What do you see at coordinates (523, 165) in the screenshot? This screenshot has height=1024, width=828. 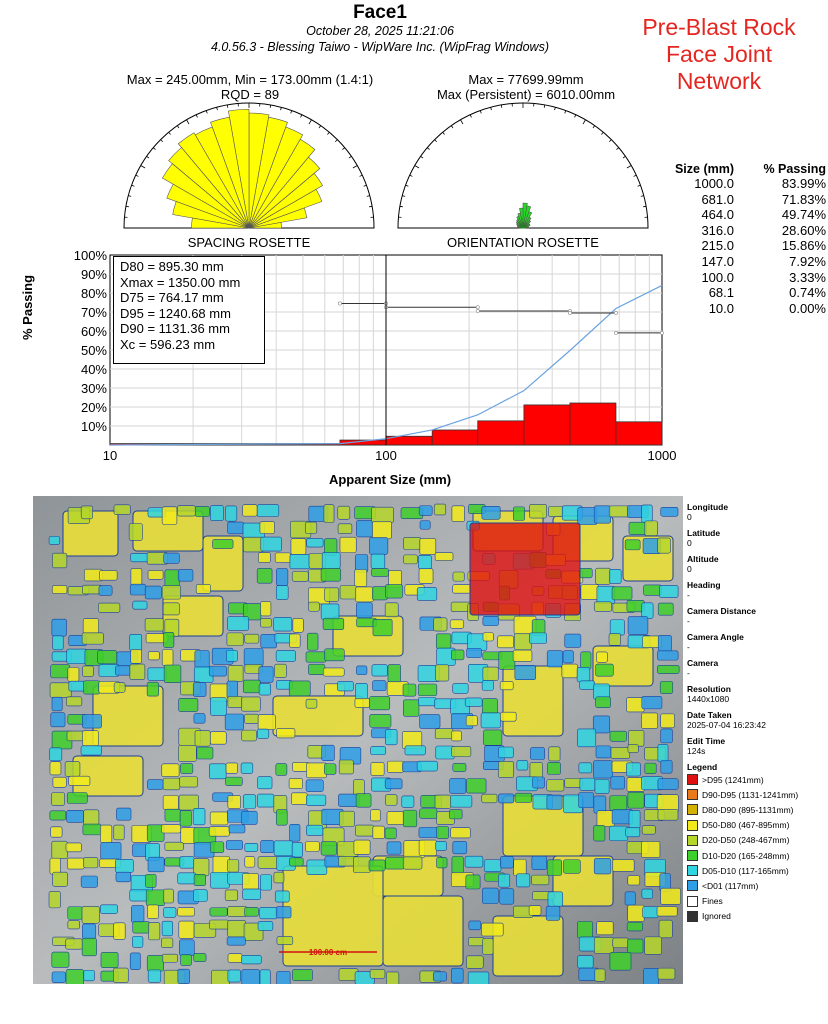 I see `orientation-rosette` at bounding box center [523, 165].